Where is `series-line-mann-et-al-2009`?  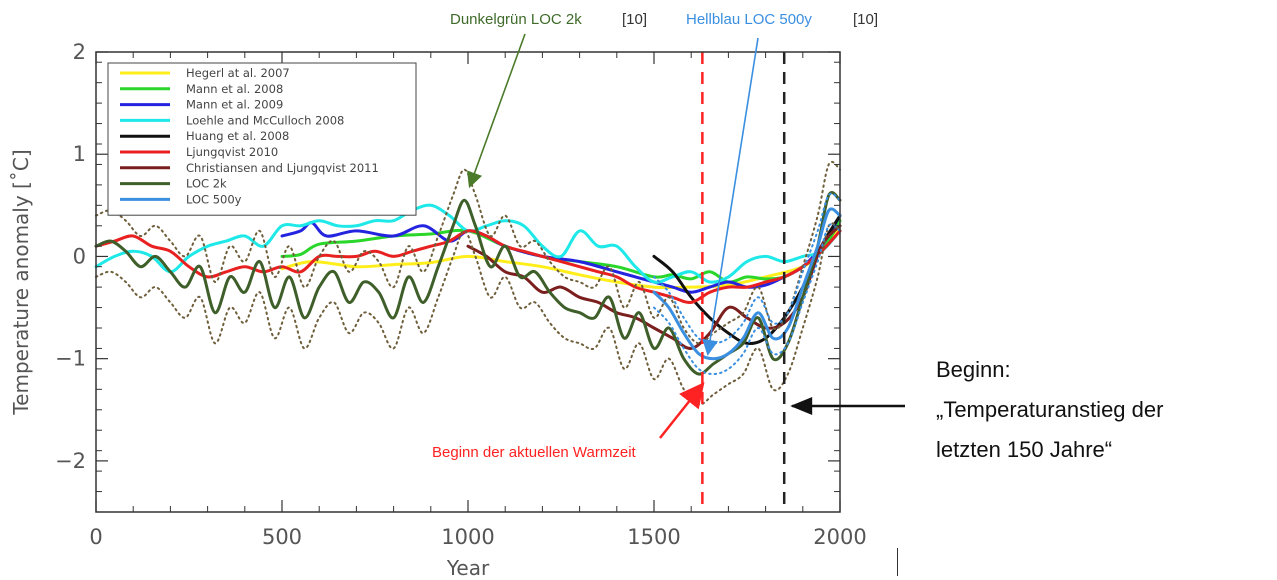 series-line-mann-et-al-2009 is located at coordinates (561, 254).